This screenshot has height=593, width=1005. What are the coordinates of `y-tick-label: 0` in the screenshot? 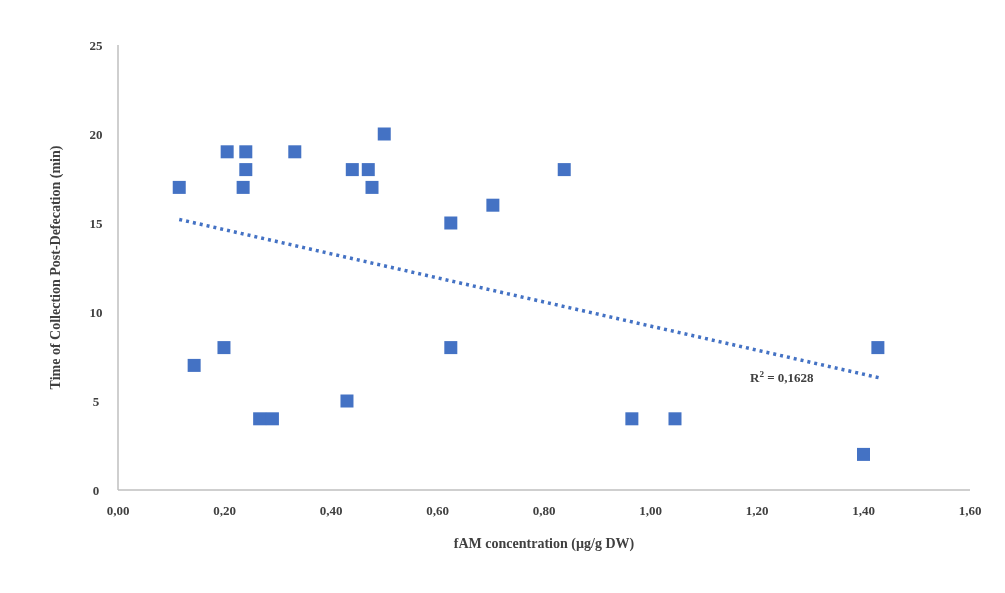 It's located at (96, 490).